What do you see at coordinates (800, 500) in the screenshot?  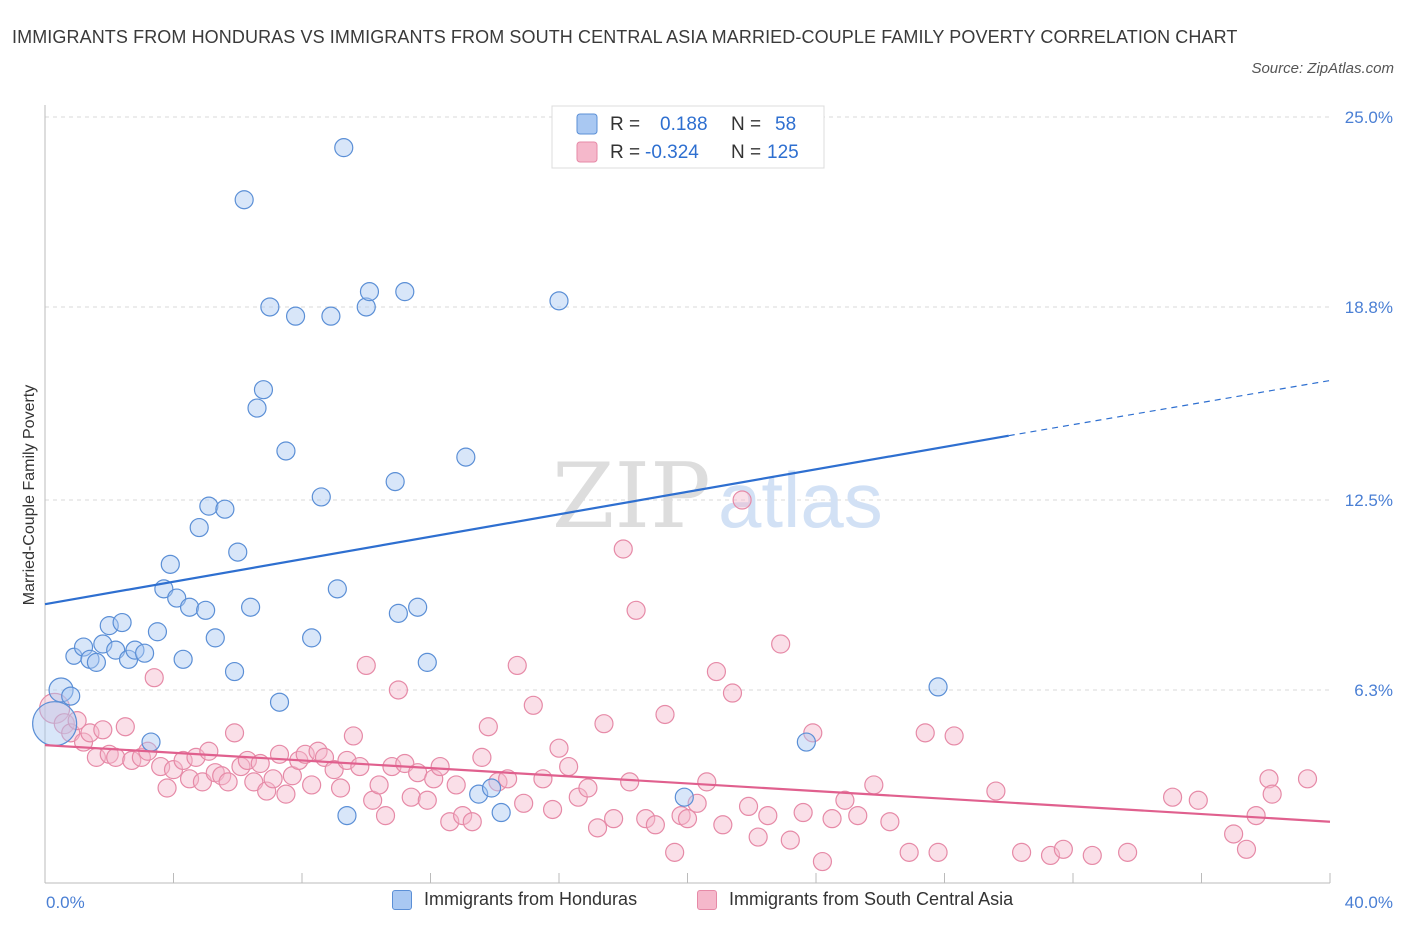 I see `watermark-atlas: atlas` at bounding box center [800, 500].